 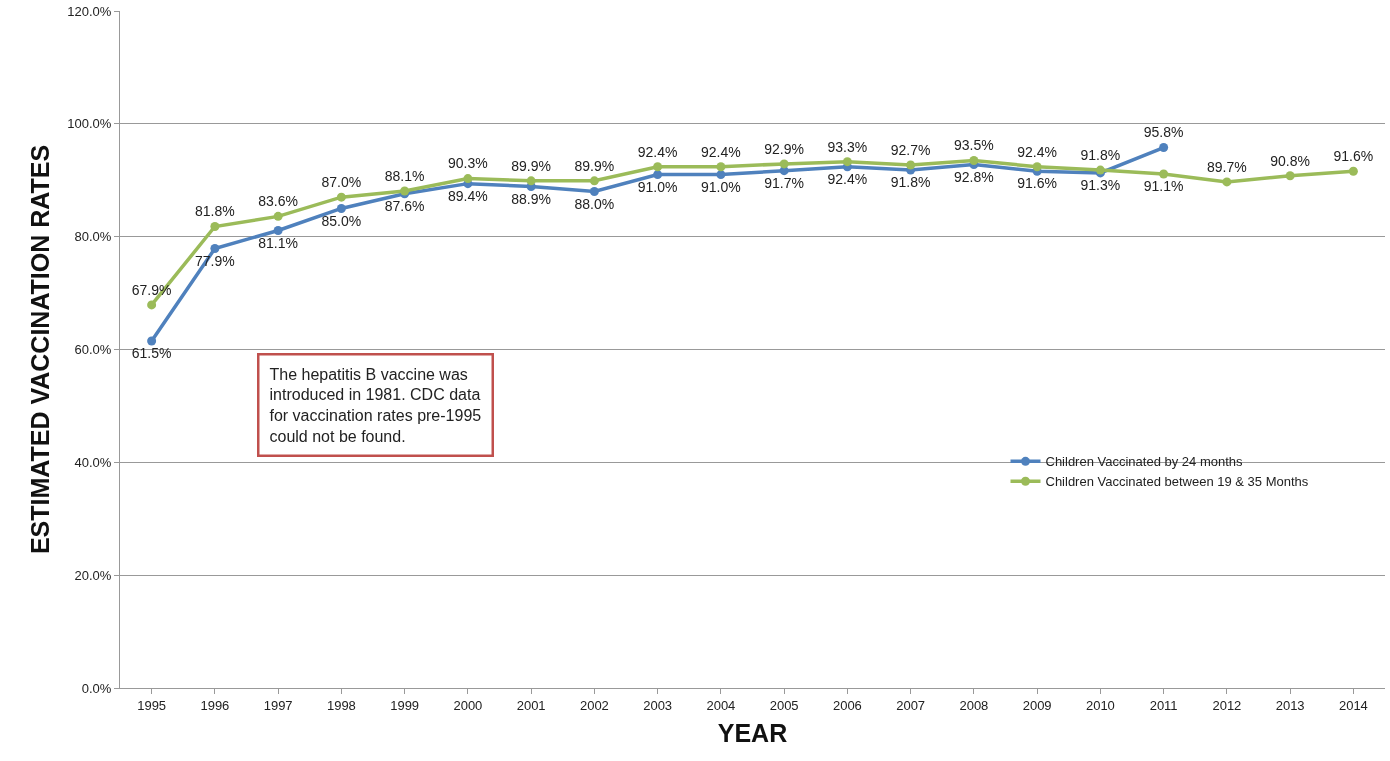 What do you see at coordinates (215, 705) in the screenshot?
I see `x-tick-label: 1996` at bounding box center [215, 705].